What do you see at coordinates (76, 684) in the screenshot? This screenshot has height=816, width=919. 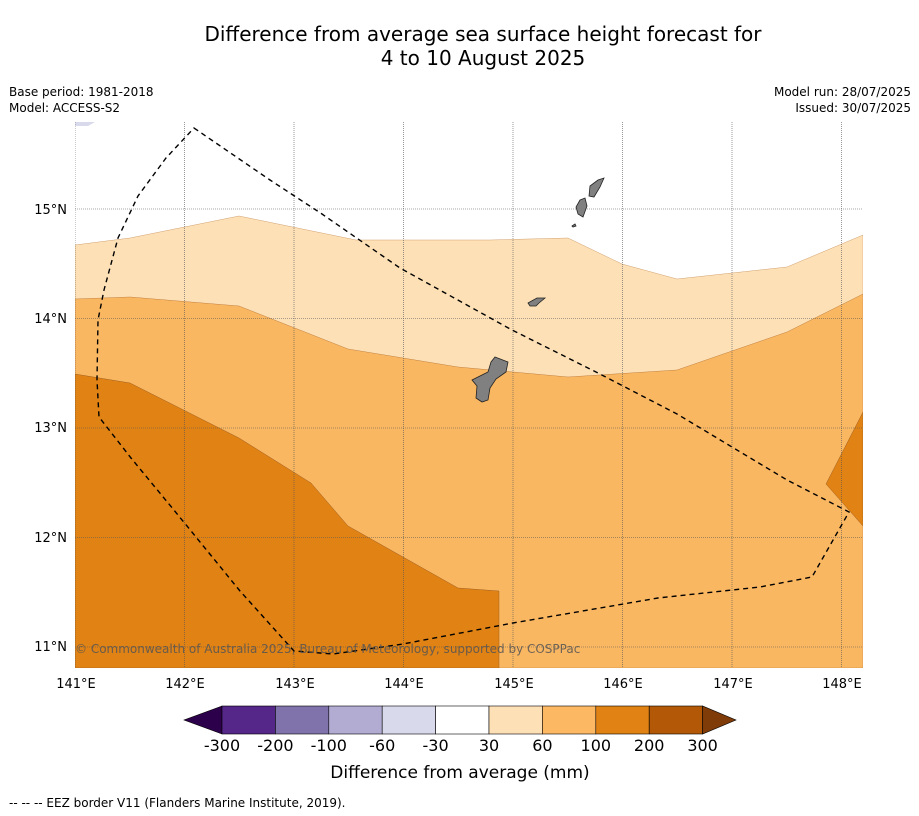 I see `lon-tick-141: 141°E` at bounding box center [76, 684].